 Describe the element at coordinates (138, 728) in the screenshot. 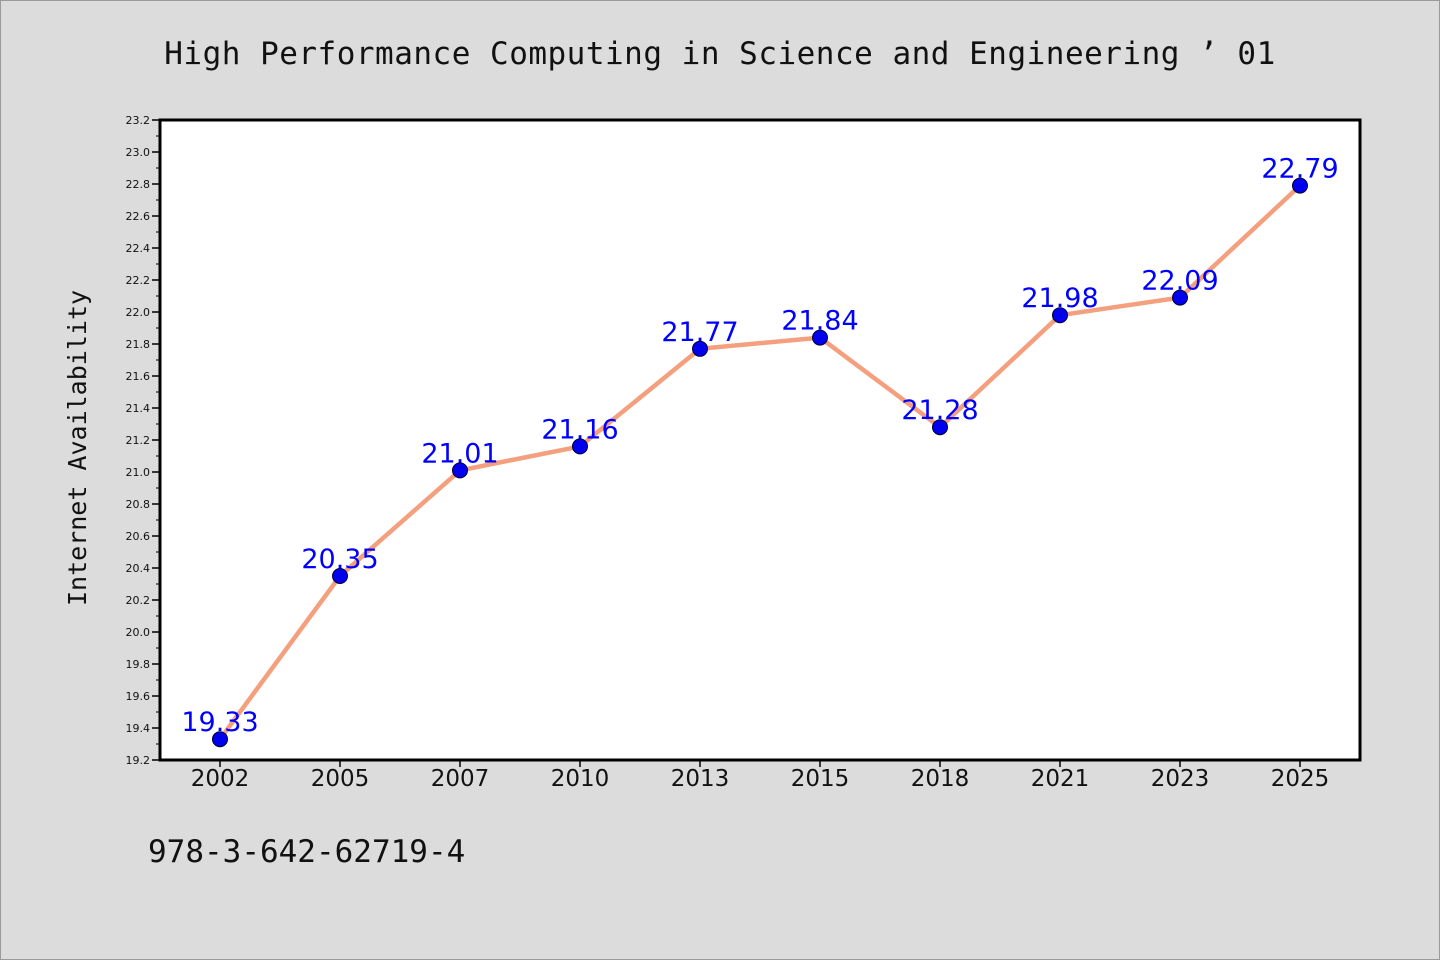

I see `y-tick-label: 19.4` at that location.